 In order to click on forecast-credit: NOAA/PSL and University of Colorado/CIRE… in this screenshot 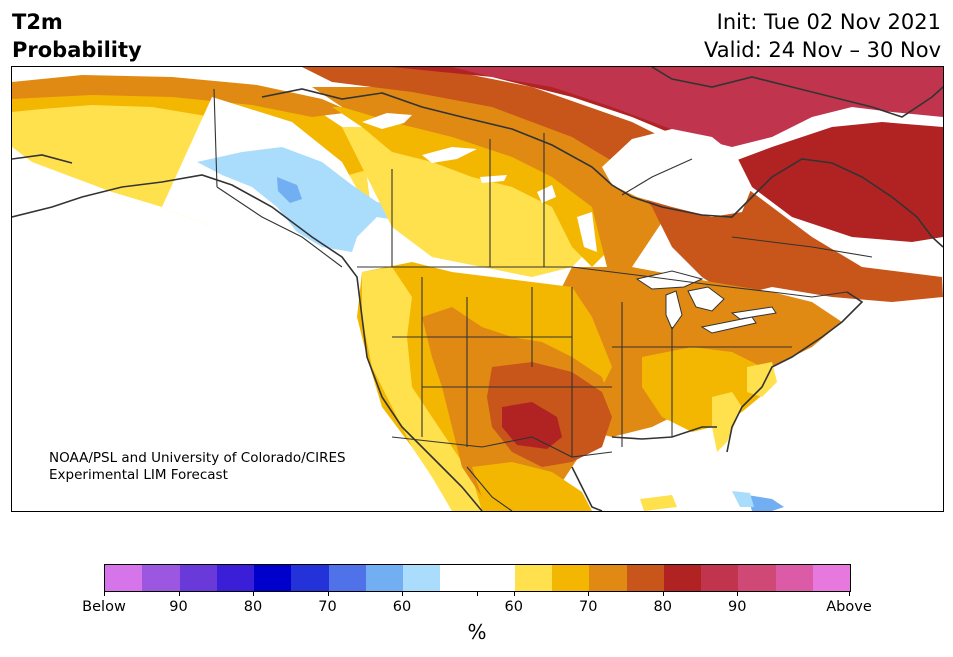, I will do `click(197, 467)`.